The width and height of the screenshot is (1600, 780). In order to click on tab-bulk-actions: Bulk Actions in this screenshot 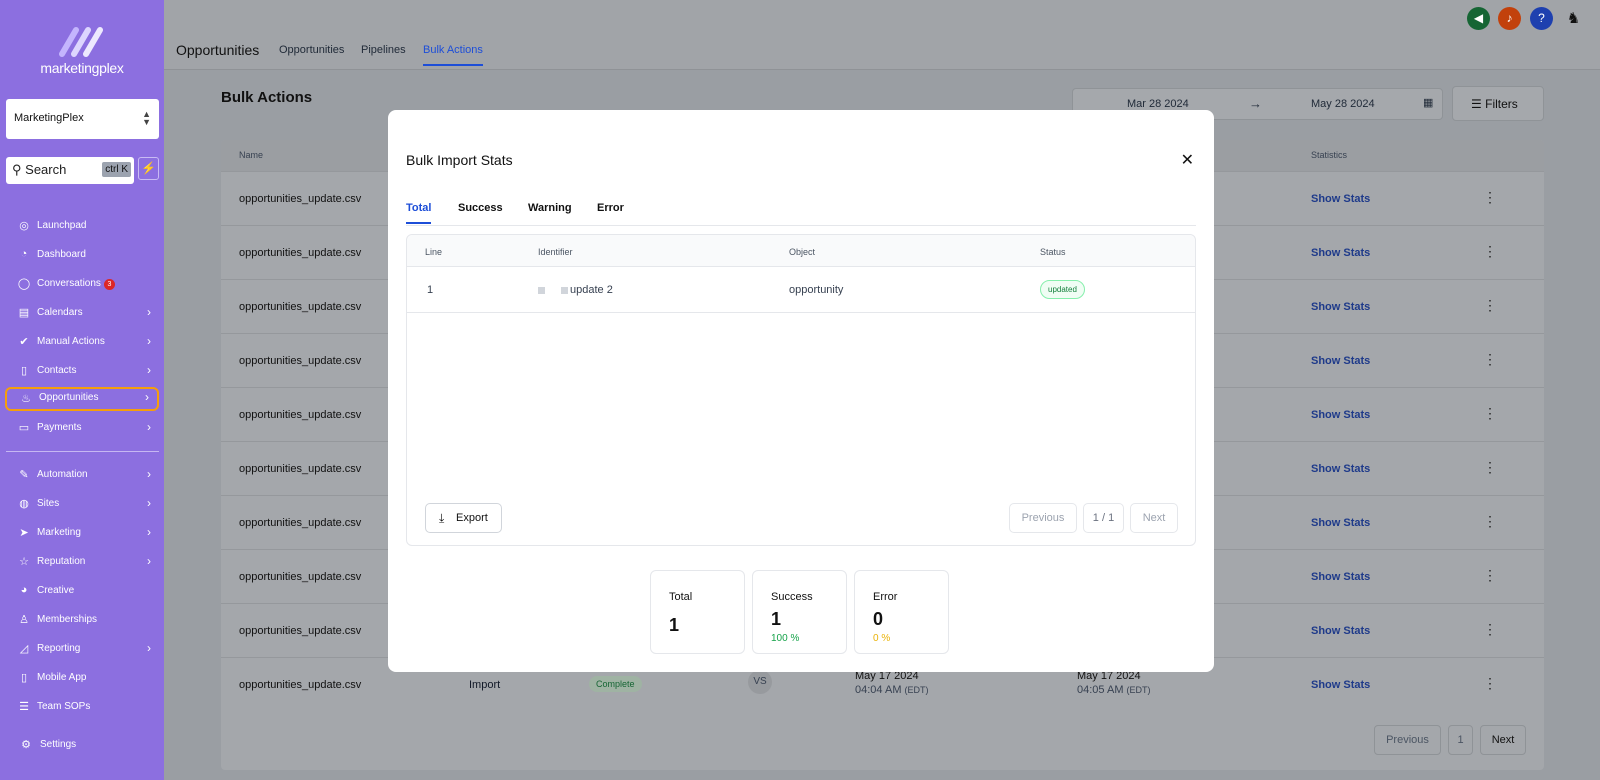, I will do `click(453, 55)`.